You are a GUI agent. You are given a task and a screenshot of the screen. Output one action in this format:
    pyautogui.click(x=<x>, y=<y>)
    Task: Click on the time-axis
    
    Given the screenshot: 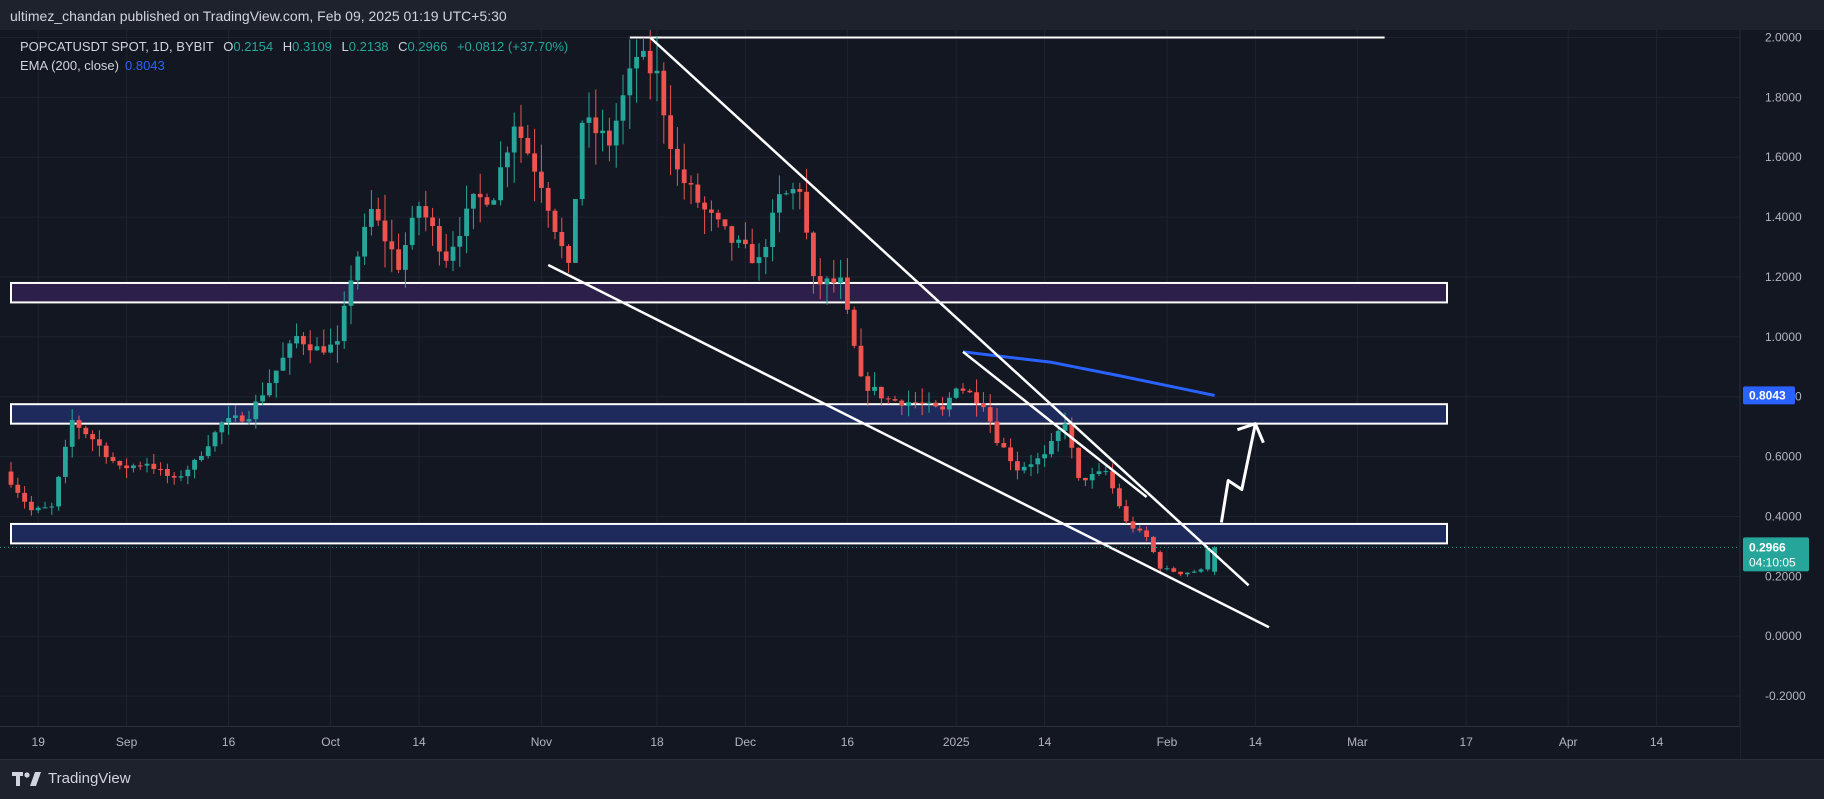 What is the action you would take?
    pyautogui.click(x=870, y=742)
    